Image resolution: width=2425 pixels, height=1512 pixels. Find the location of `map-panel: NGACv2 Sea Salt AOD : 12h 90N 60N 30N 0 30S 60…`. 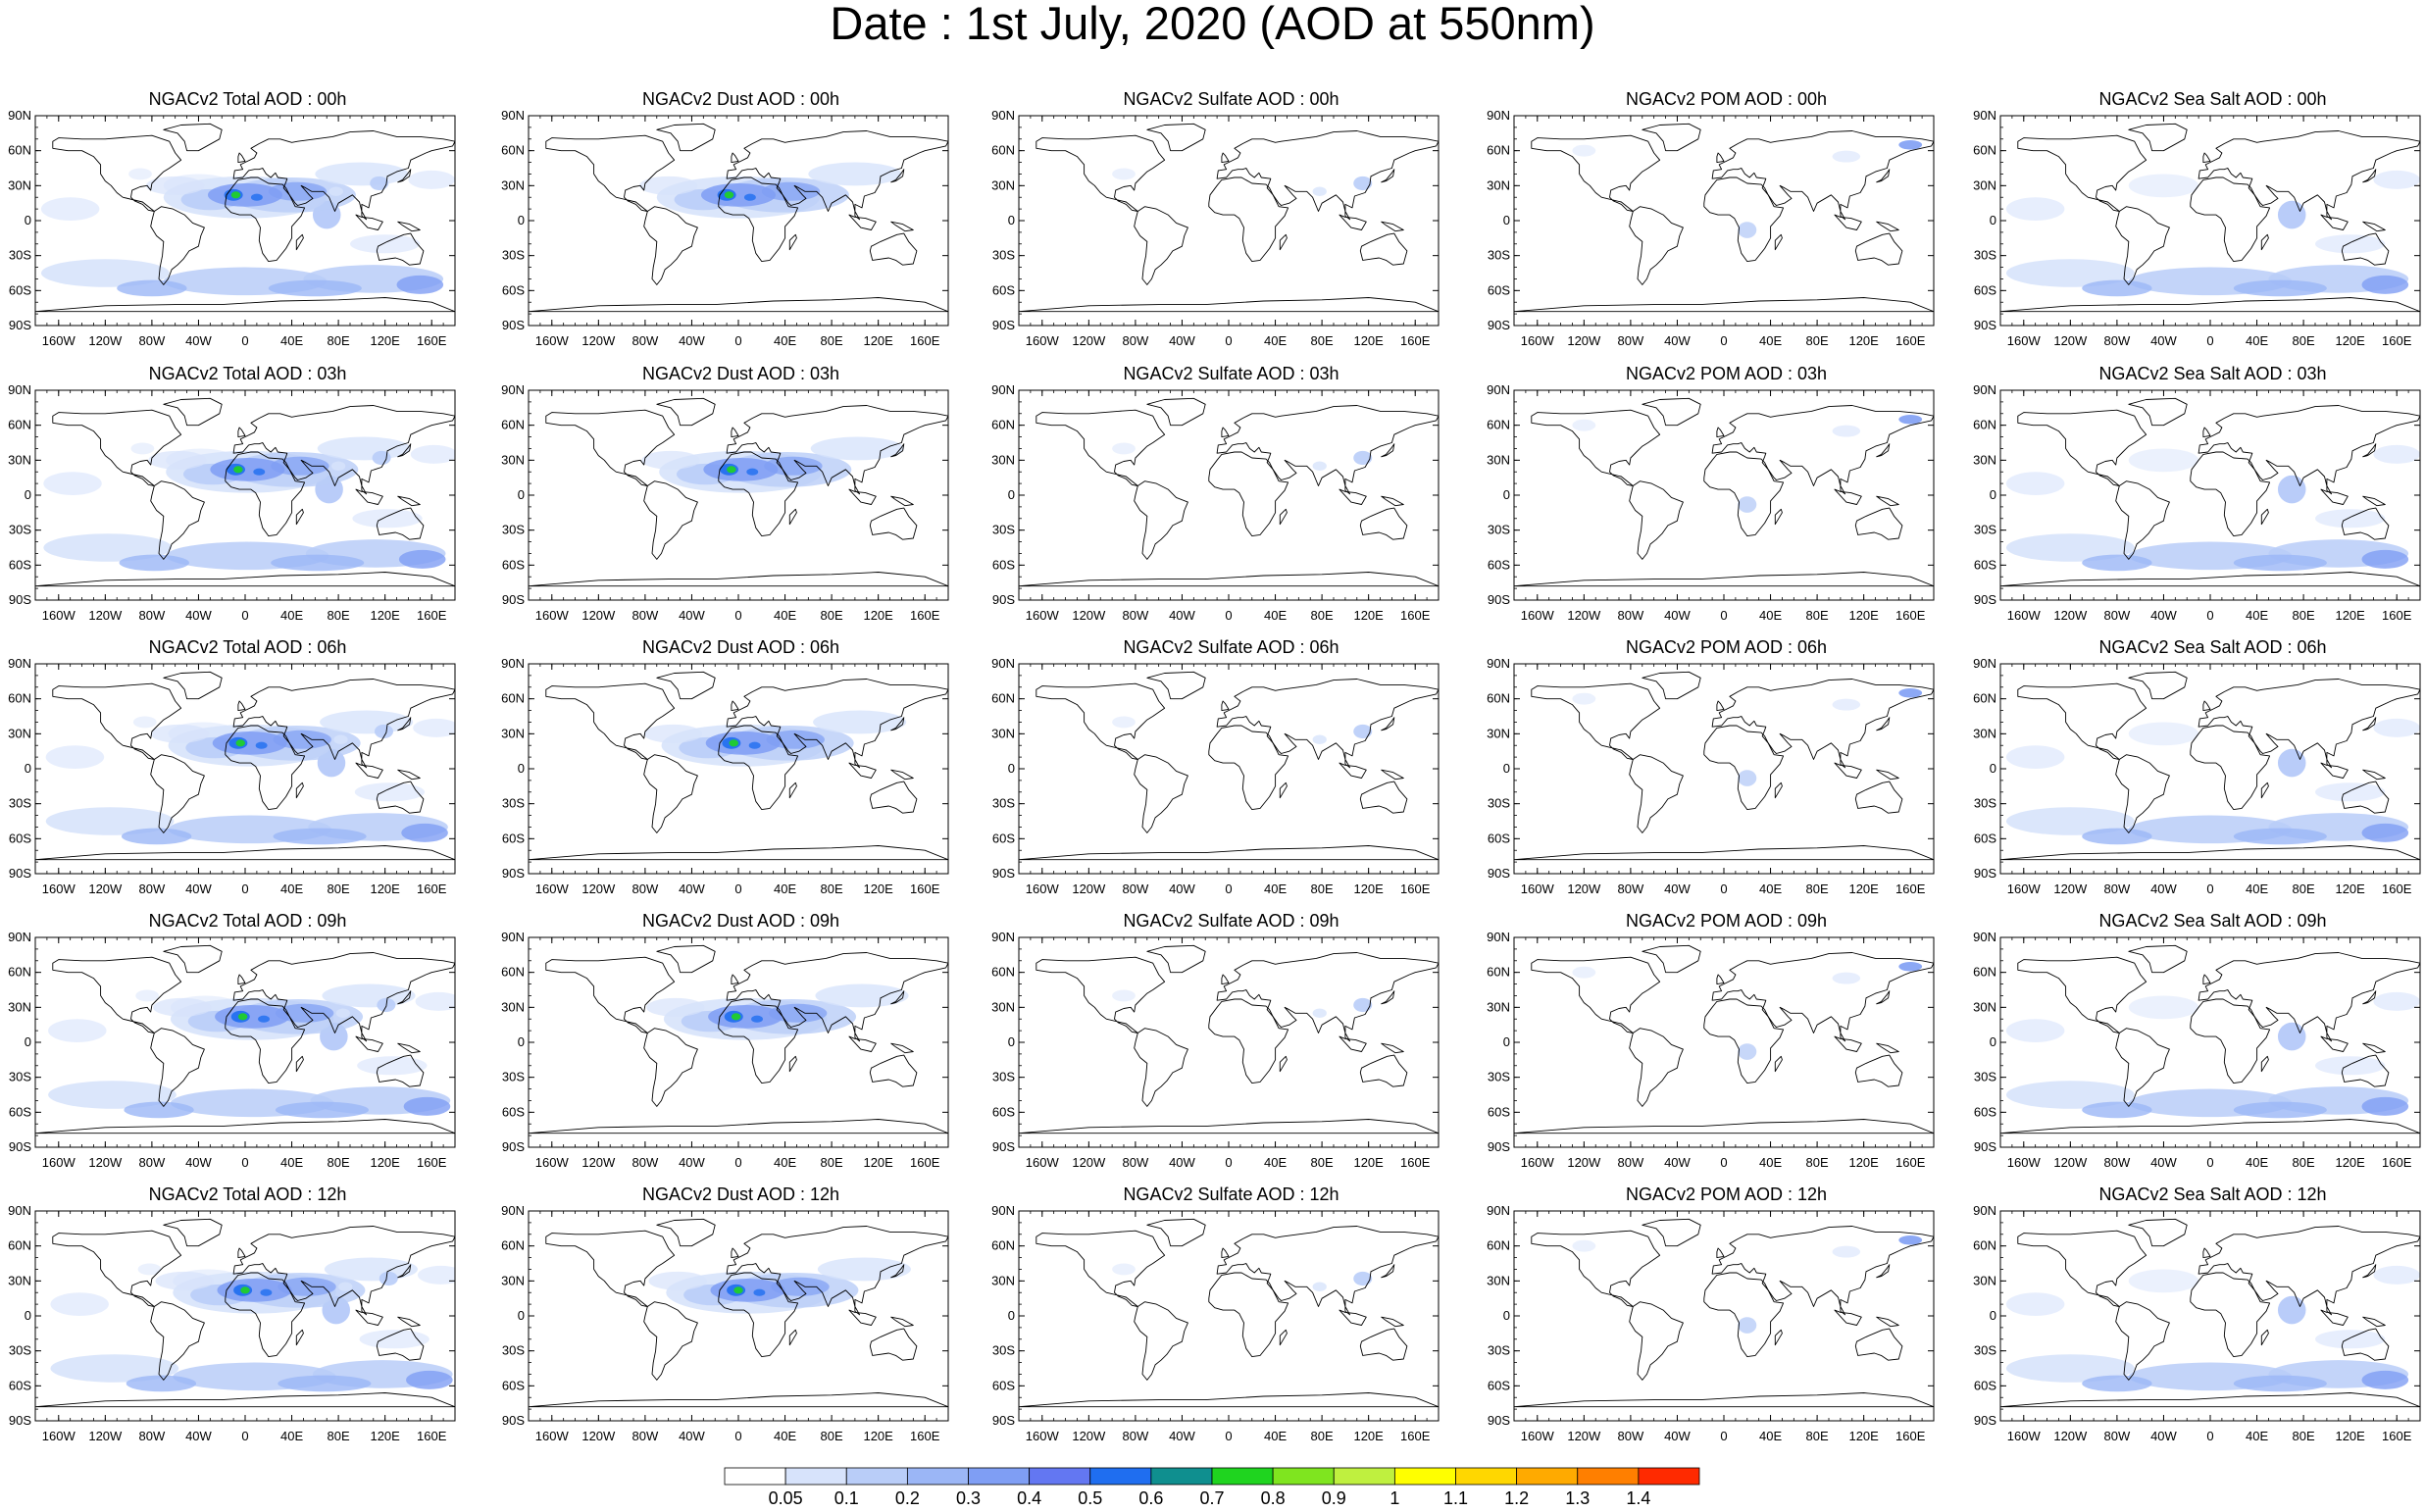

map-panel: NGACv2 Sea Salt AOD : 12h 90N 60N 30N 0 30S 60… is located at coordinates (2195, 1320).